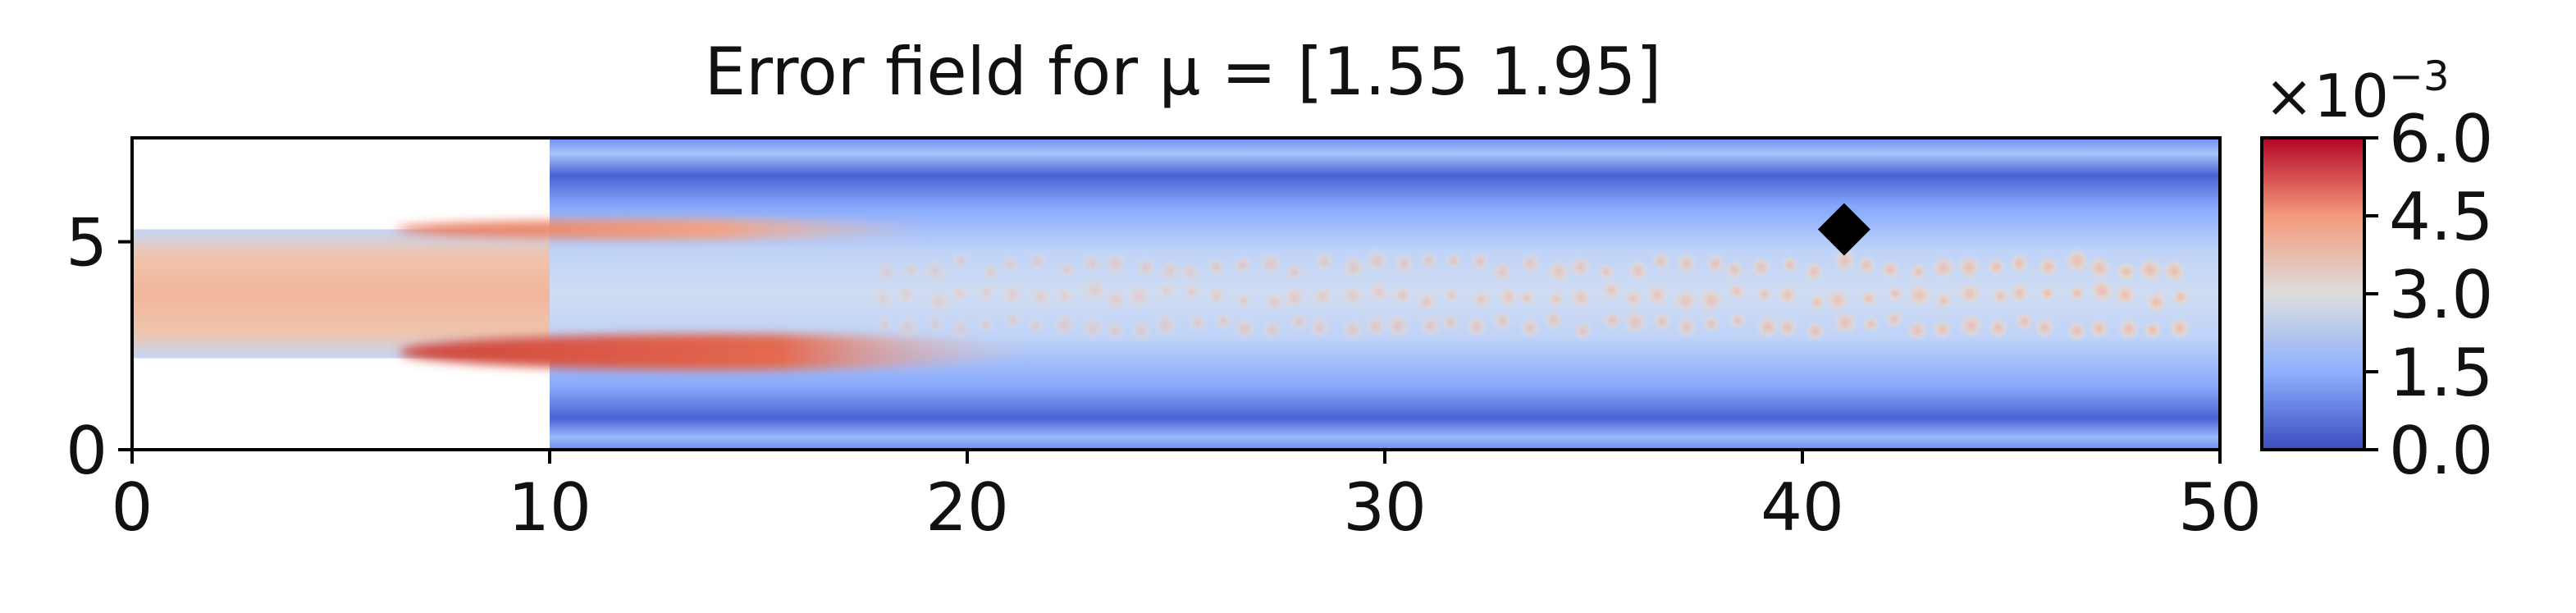 Image resolution: width=2576 pixels, height=613 pixels. I want to click on colorbar-ticks: 0.01.53.04.56.0, so click(2429, 295).